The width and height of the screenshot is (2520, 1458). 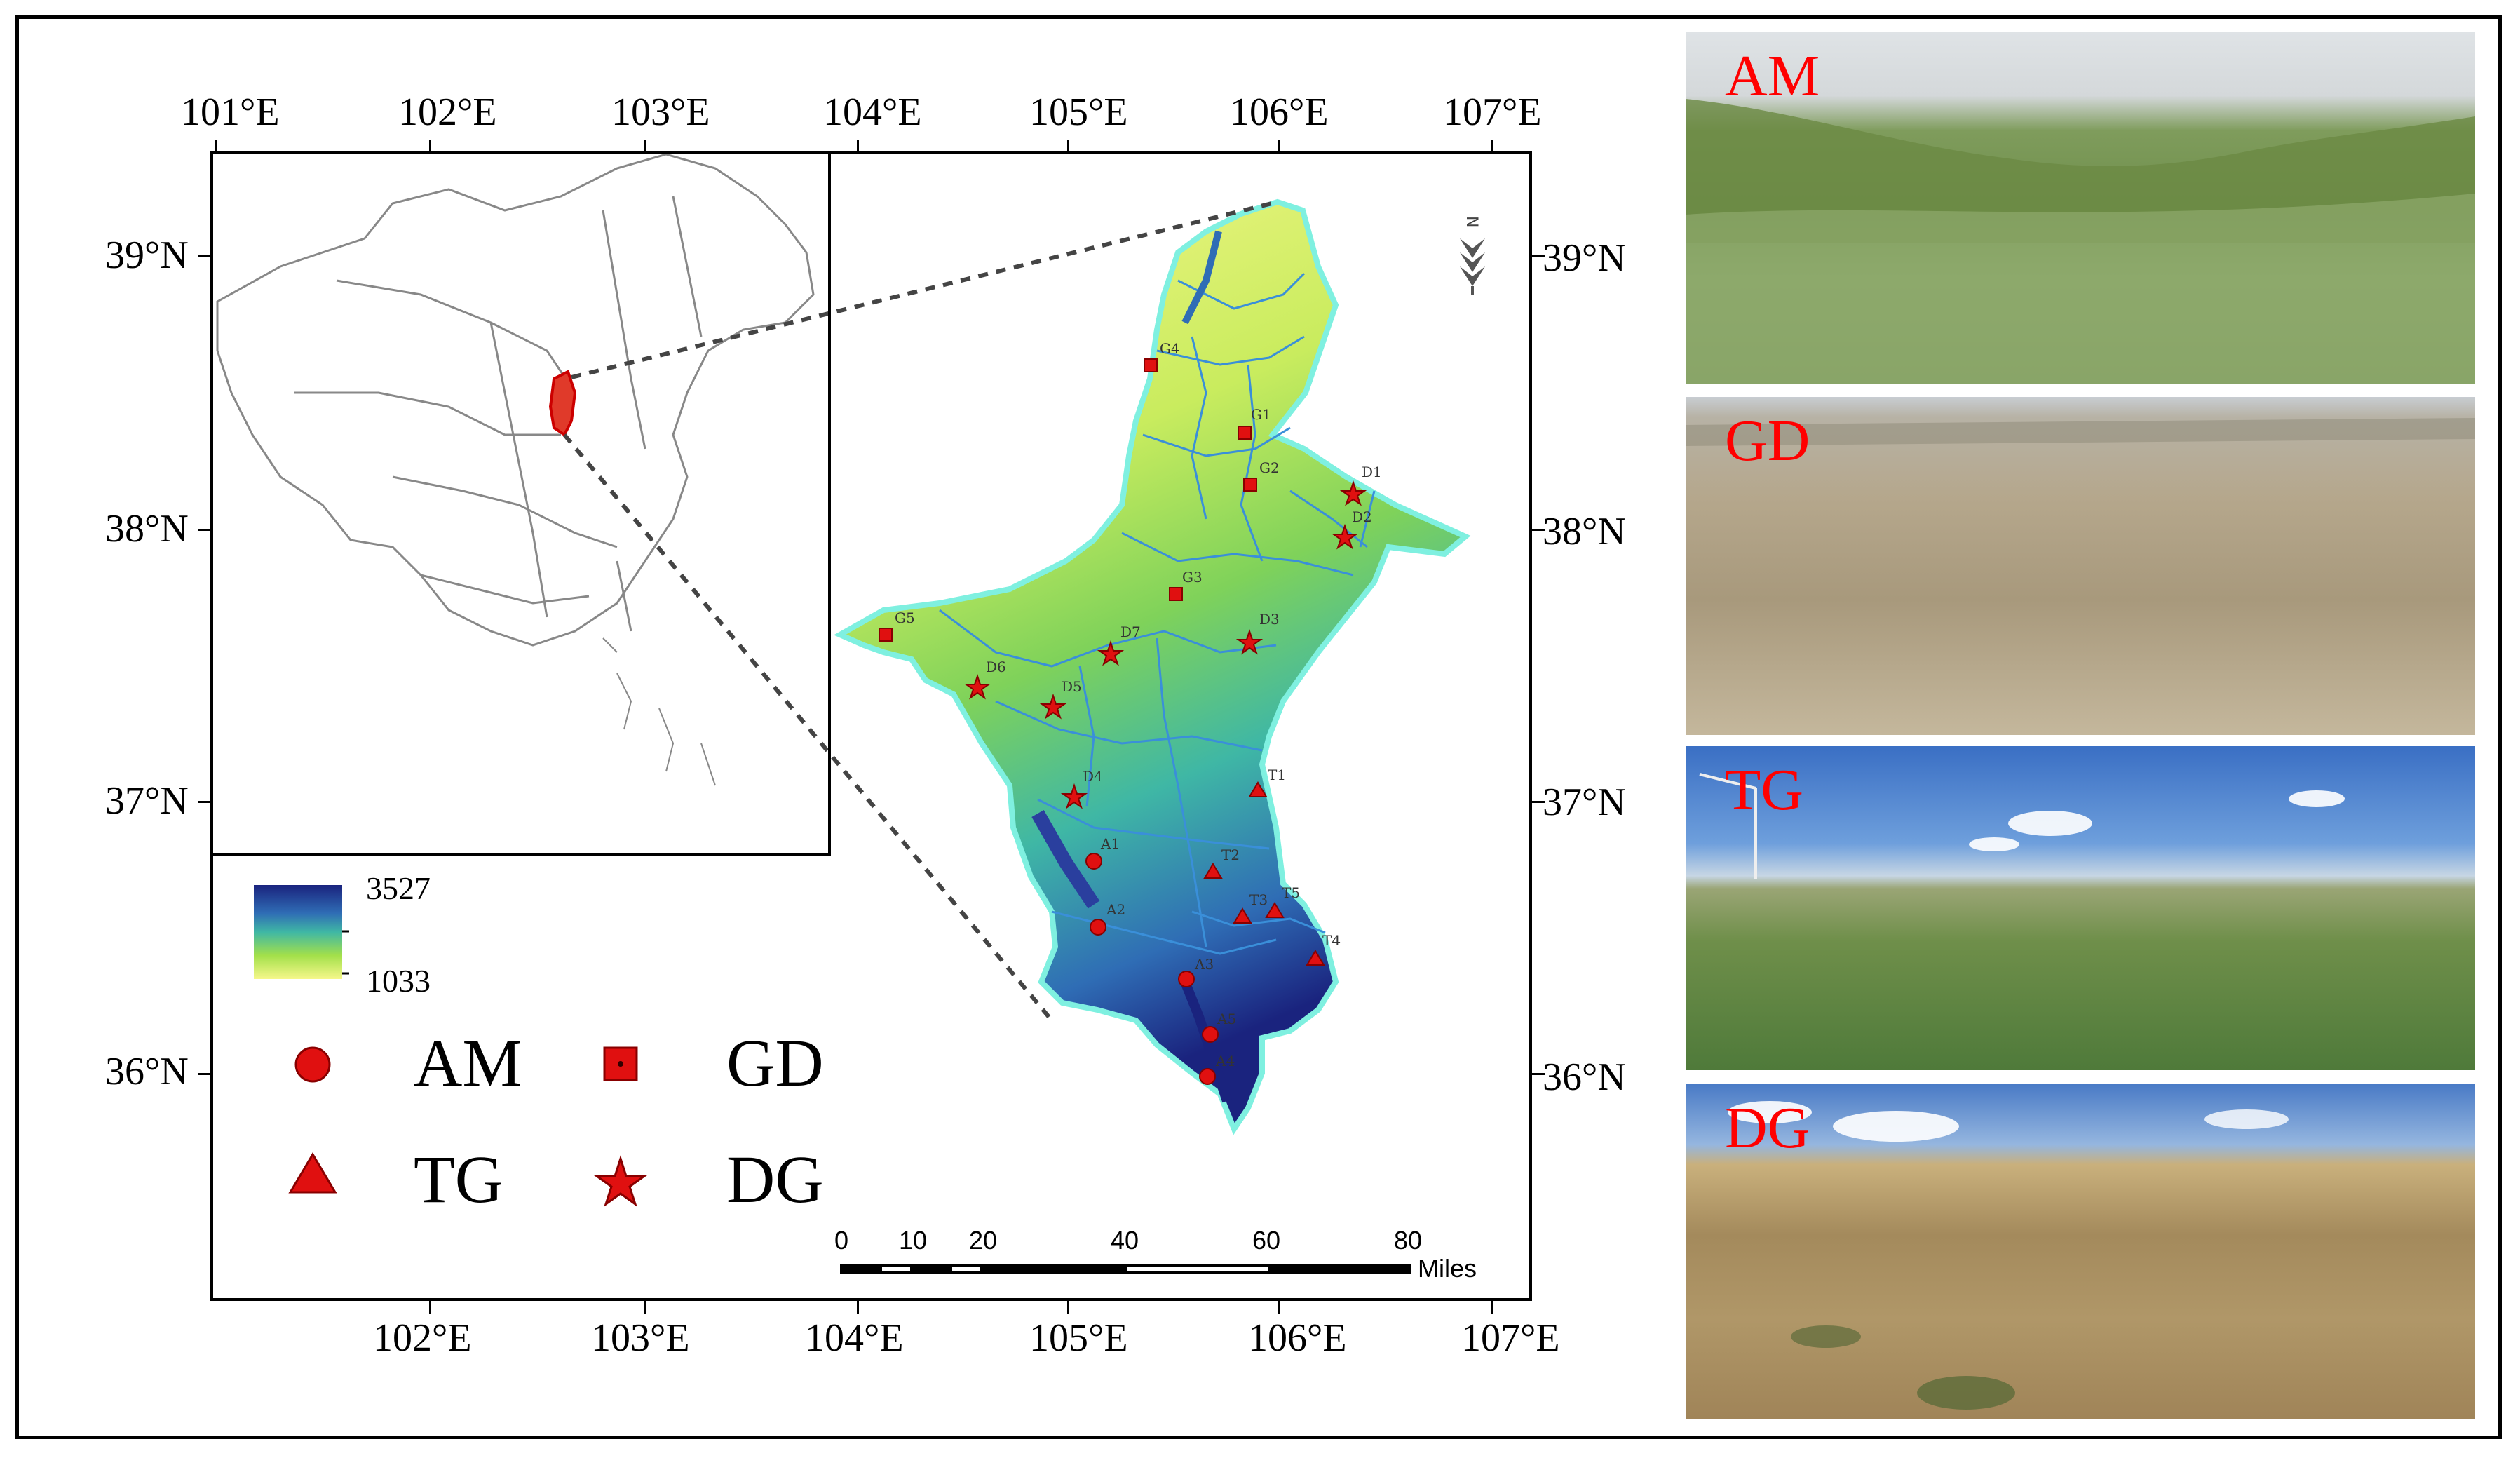 I want to click on scale-tick-label: 60, so click(x=1266, y=1240).